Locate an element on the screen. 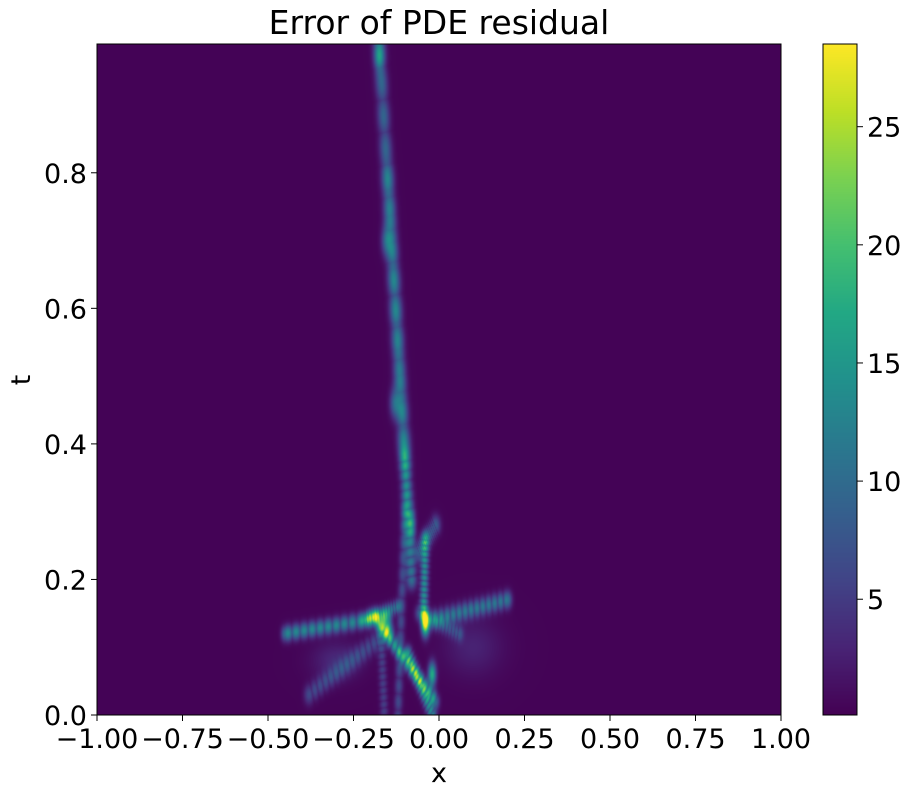 Image resolution: width=911 pixels, height=796 pixels. x-tick-label: −0.50 is located at coordinates (268, 739).